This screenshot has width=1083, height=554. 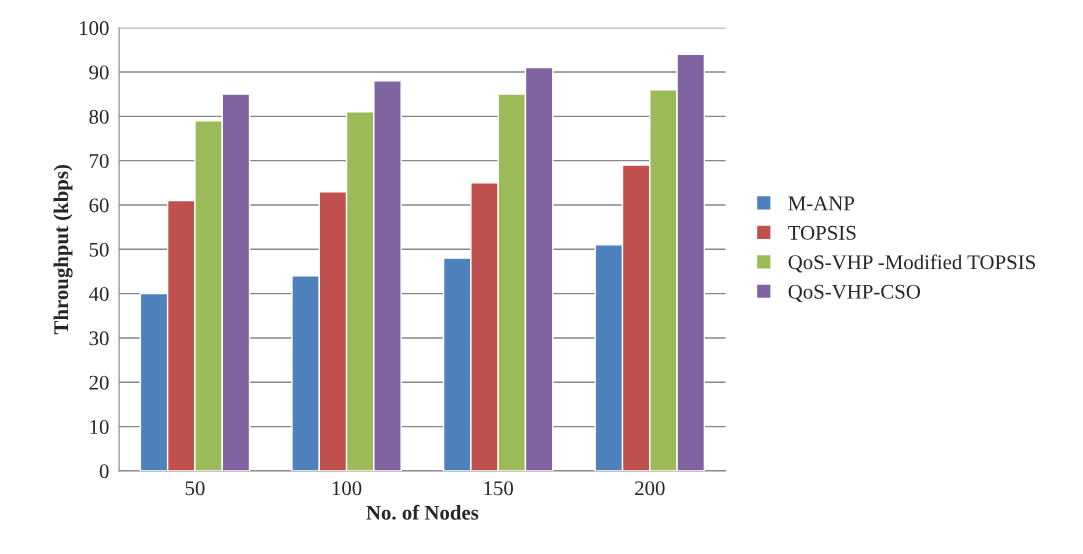 I want to click on x-tick-label: 100, so click(x=347, y=488).